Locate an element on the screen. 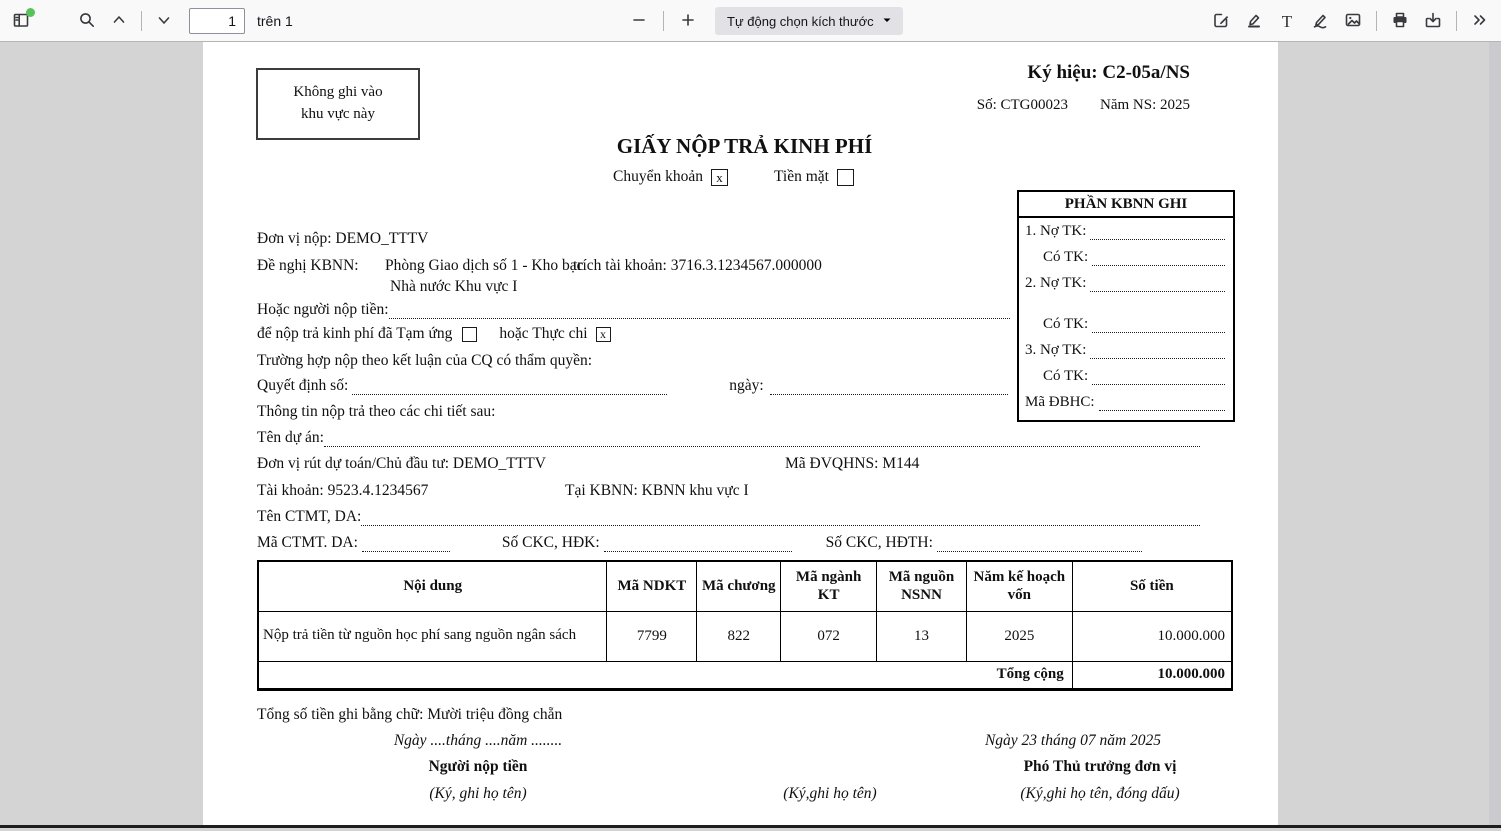 The height and width of the screenshot is (831, 1501). sidebar-toggle-icon is located at coordinates (21, 21).